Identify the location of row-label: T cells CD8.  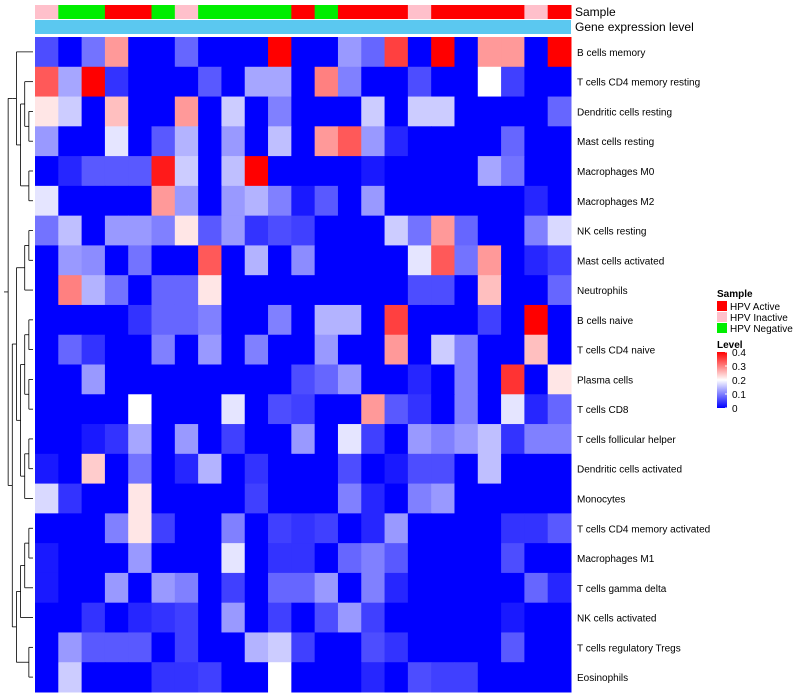
(603, 410).